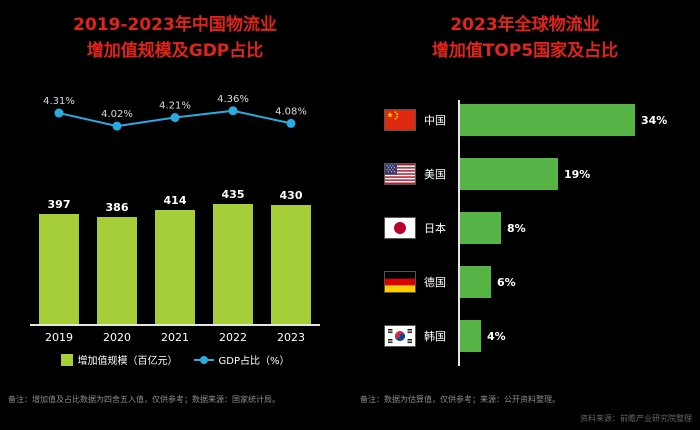  I want to click on row-japan: 日本 8%, so click(525, 228).